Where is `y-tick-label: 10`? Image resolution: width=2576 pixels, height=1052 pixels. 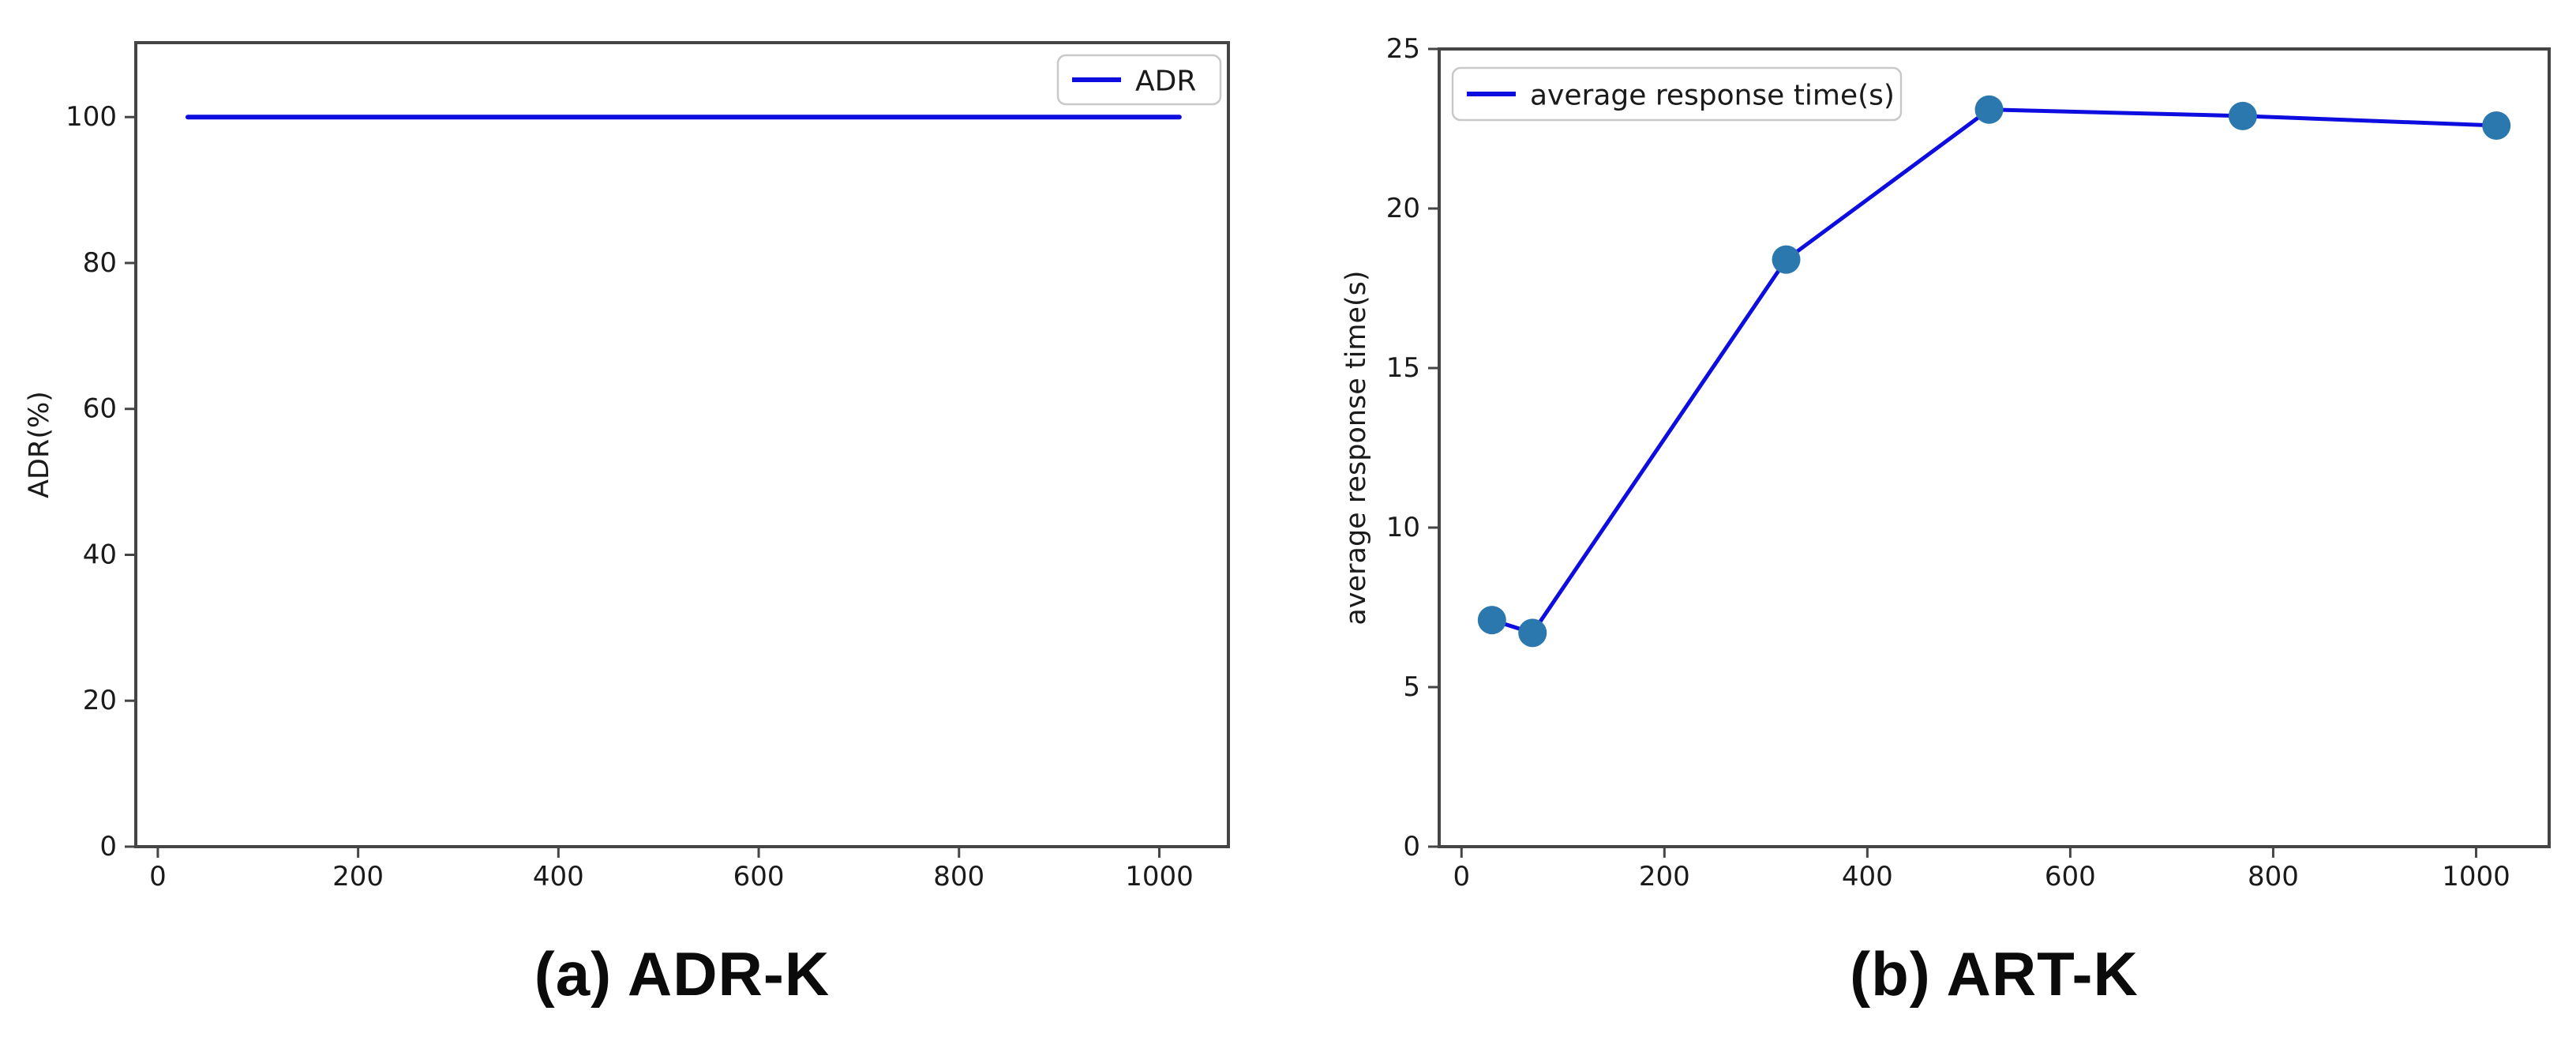
y-tick-label: 10 is located at coordinates (1403, 527).